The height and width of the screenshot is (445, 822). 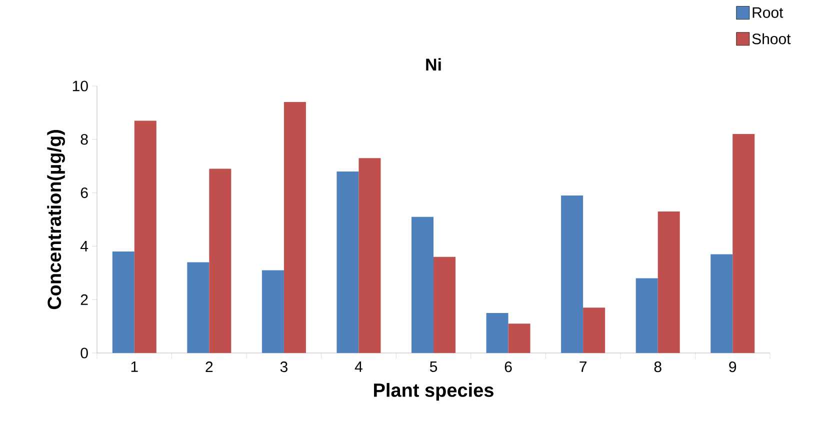 What do you see at coordinates (284, 367) in the screenshot?
I see `x-tick-label: 3` at bounding box center [284, 367].